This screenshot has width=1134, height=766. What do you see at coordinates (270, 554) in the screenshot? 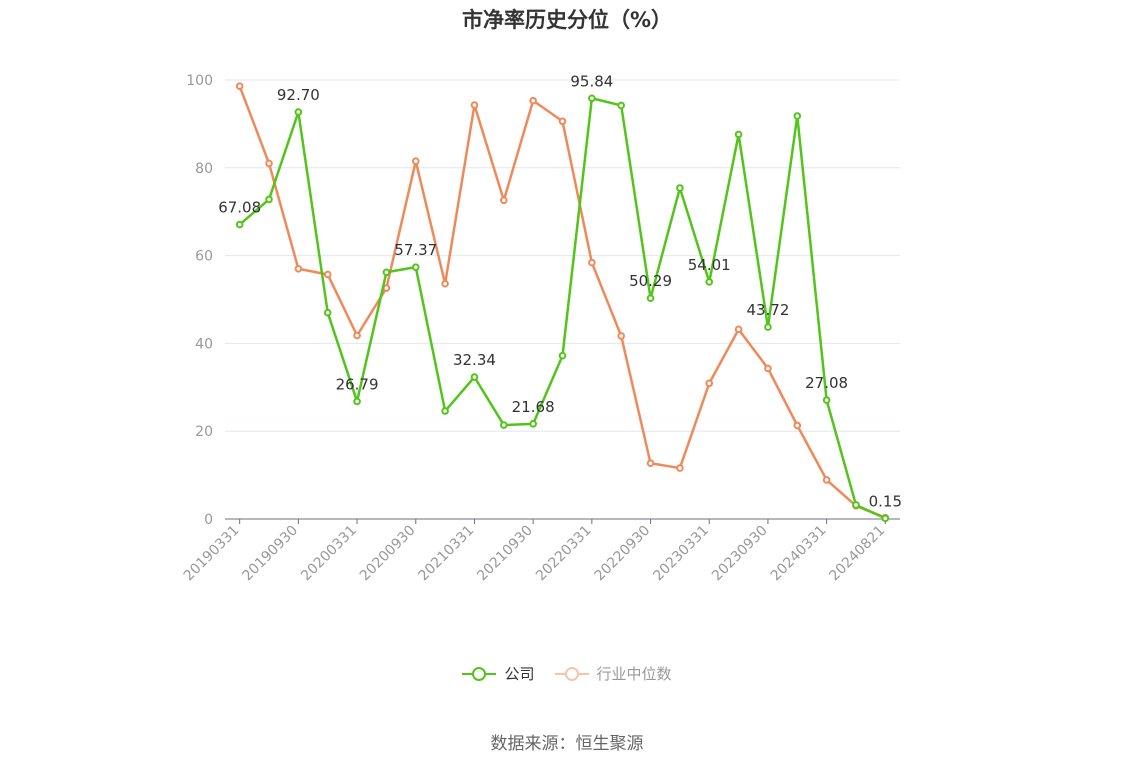
I see `x-tick-label: 20190930` at bounding box center [270, 554].